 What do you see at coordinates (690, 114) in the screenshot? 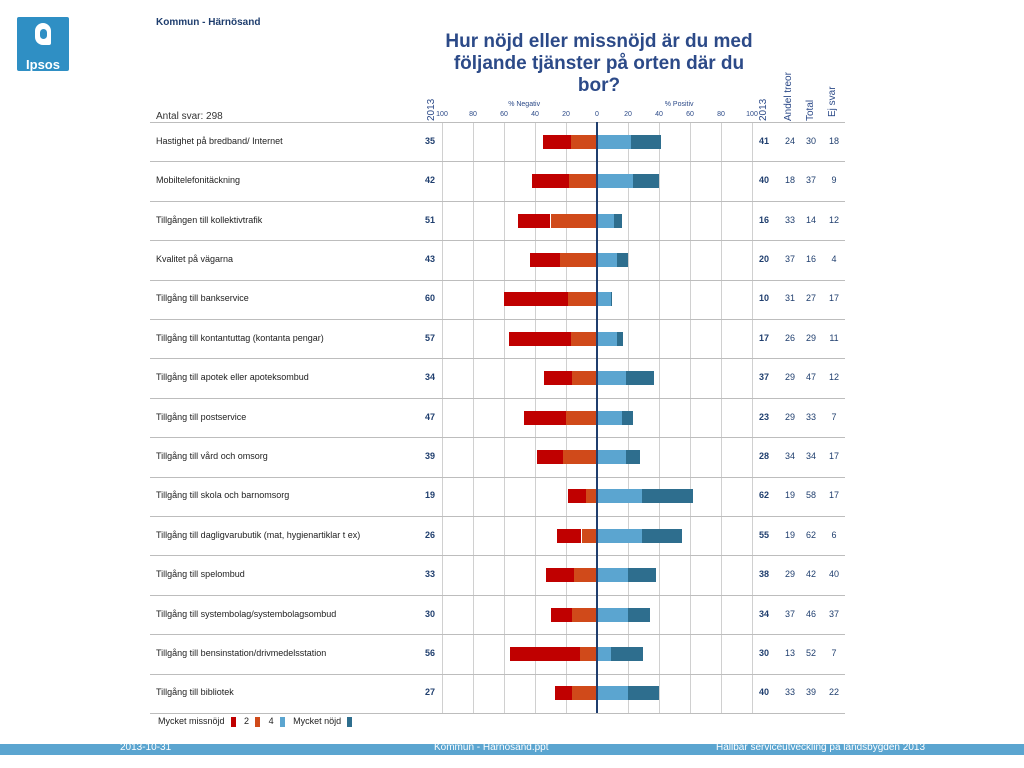
I see `tick-label: 60` at bounding box center [690, 114].